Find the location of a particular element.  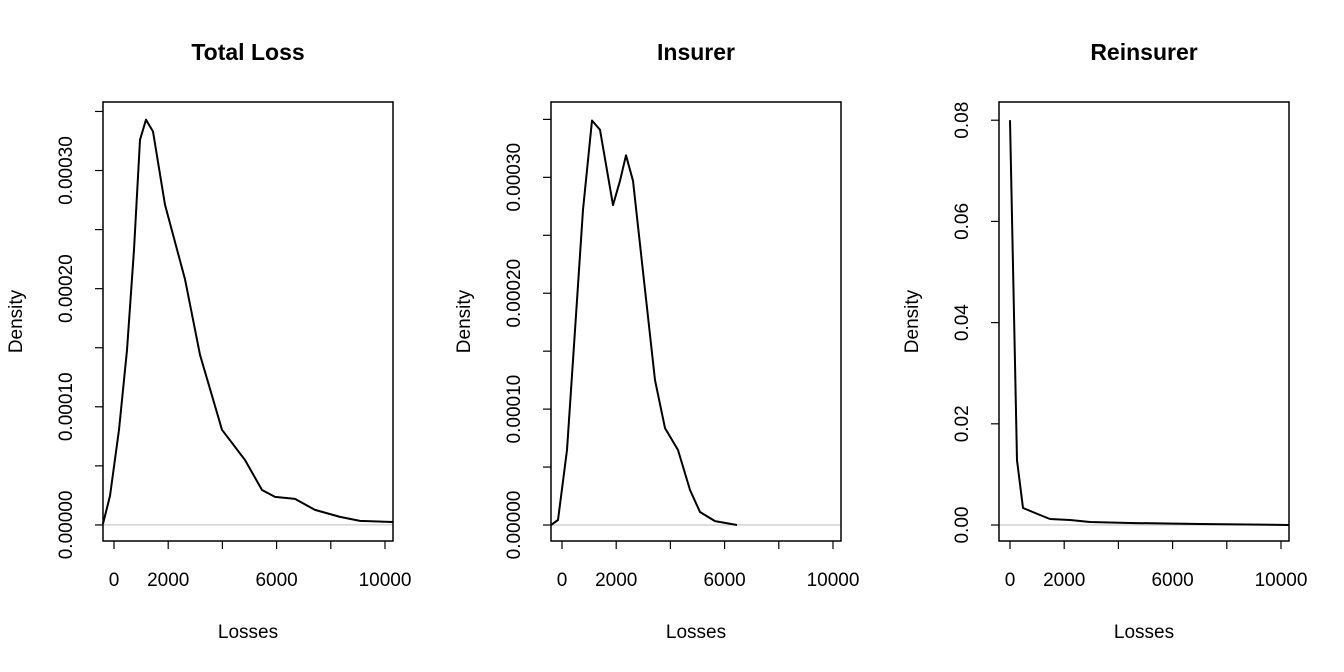

panel-title: Reinsurer is located at coordinates (1143, 52).